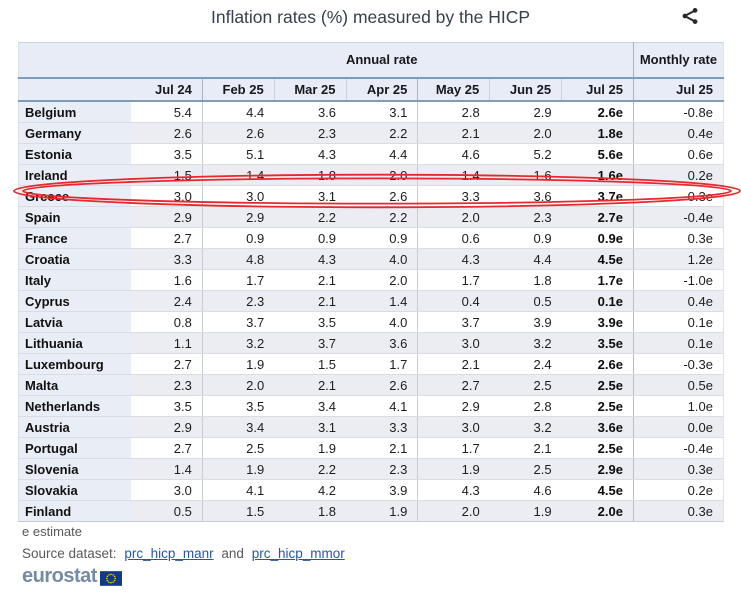 The image size is (741, 593). Describe the element at coordinates (678, 322) in the screenshot. I see `monthly-value-cell: 0.1e` at that location.